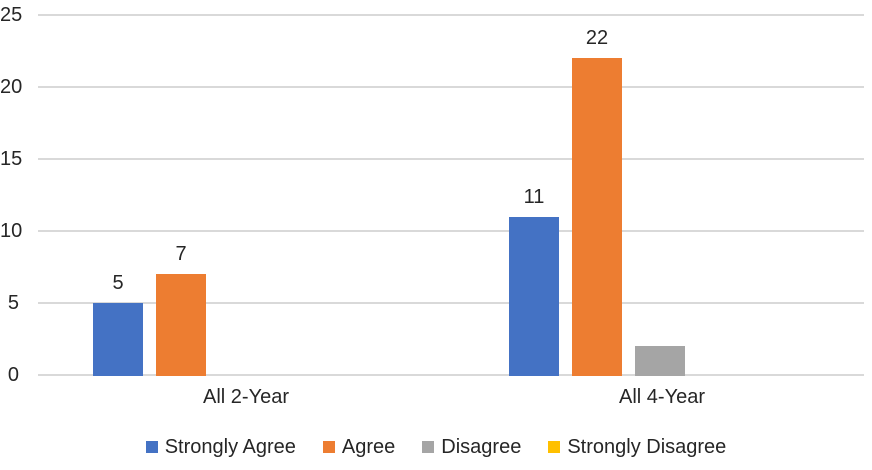  I want to click on data-label: 22, so click(597, 38).